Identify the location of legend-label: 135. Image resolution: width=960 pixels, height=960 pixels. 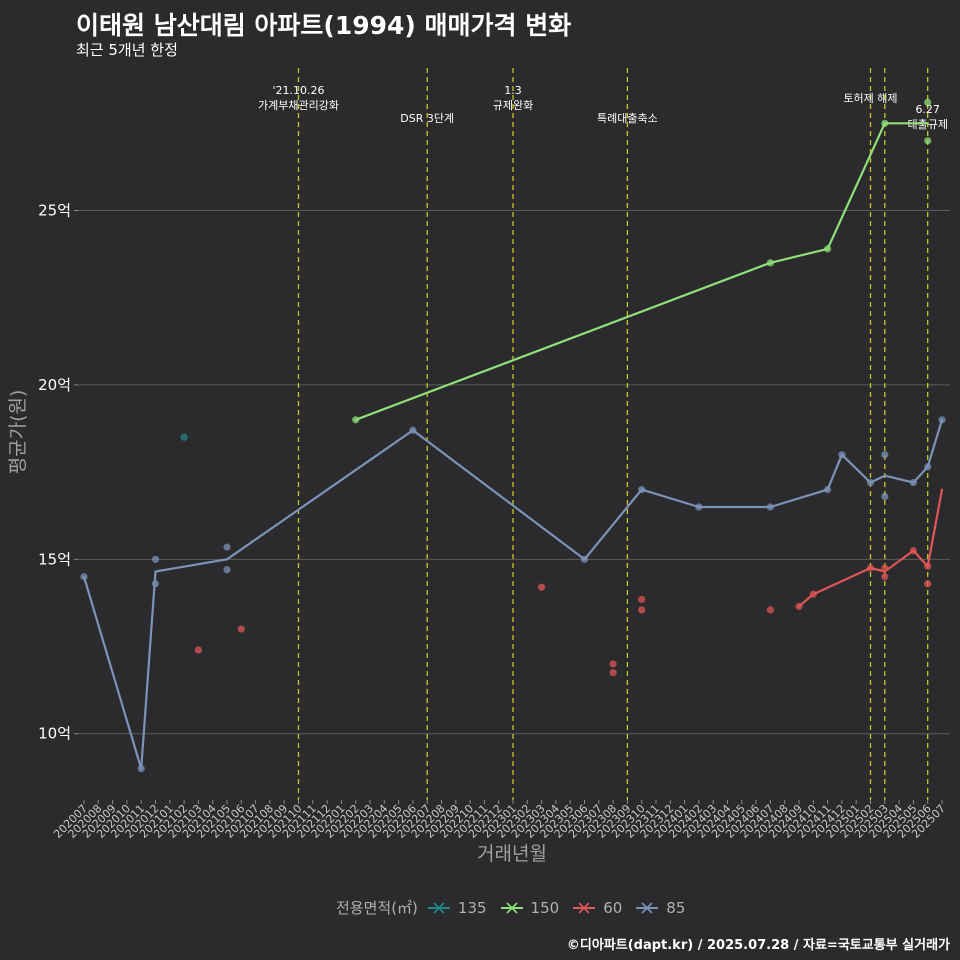
(472, 907).